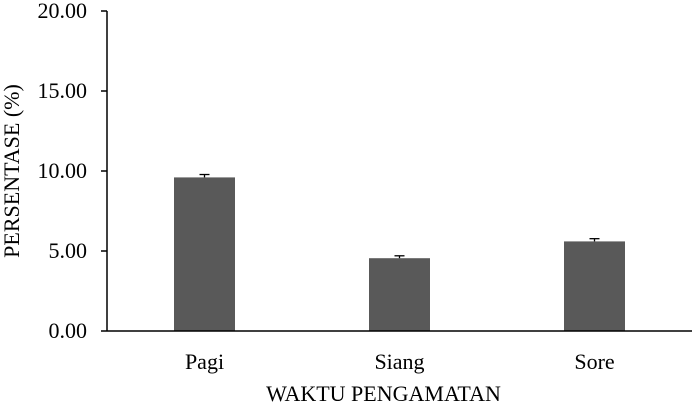 This screenshot has height=404, width=696. I want to click on bar-pagi, so click(204, 254).